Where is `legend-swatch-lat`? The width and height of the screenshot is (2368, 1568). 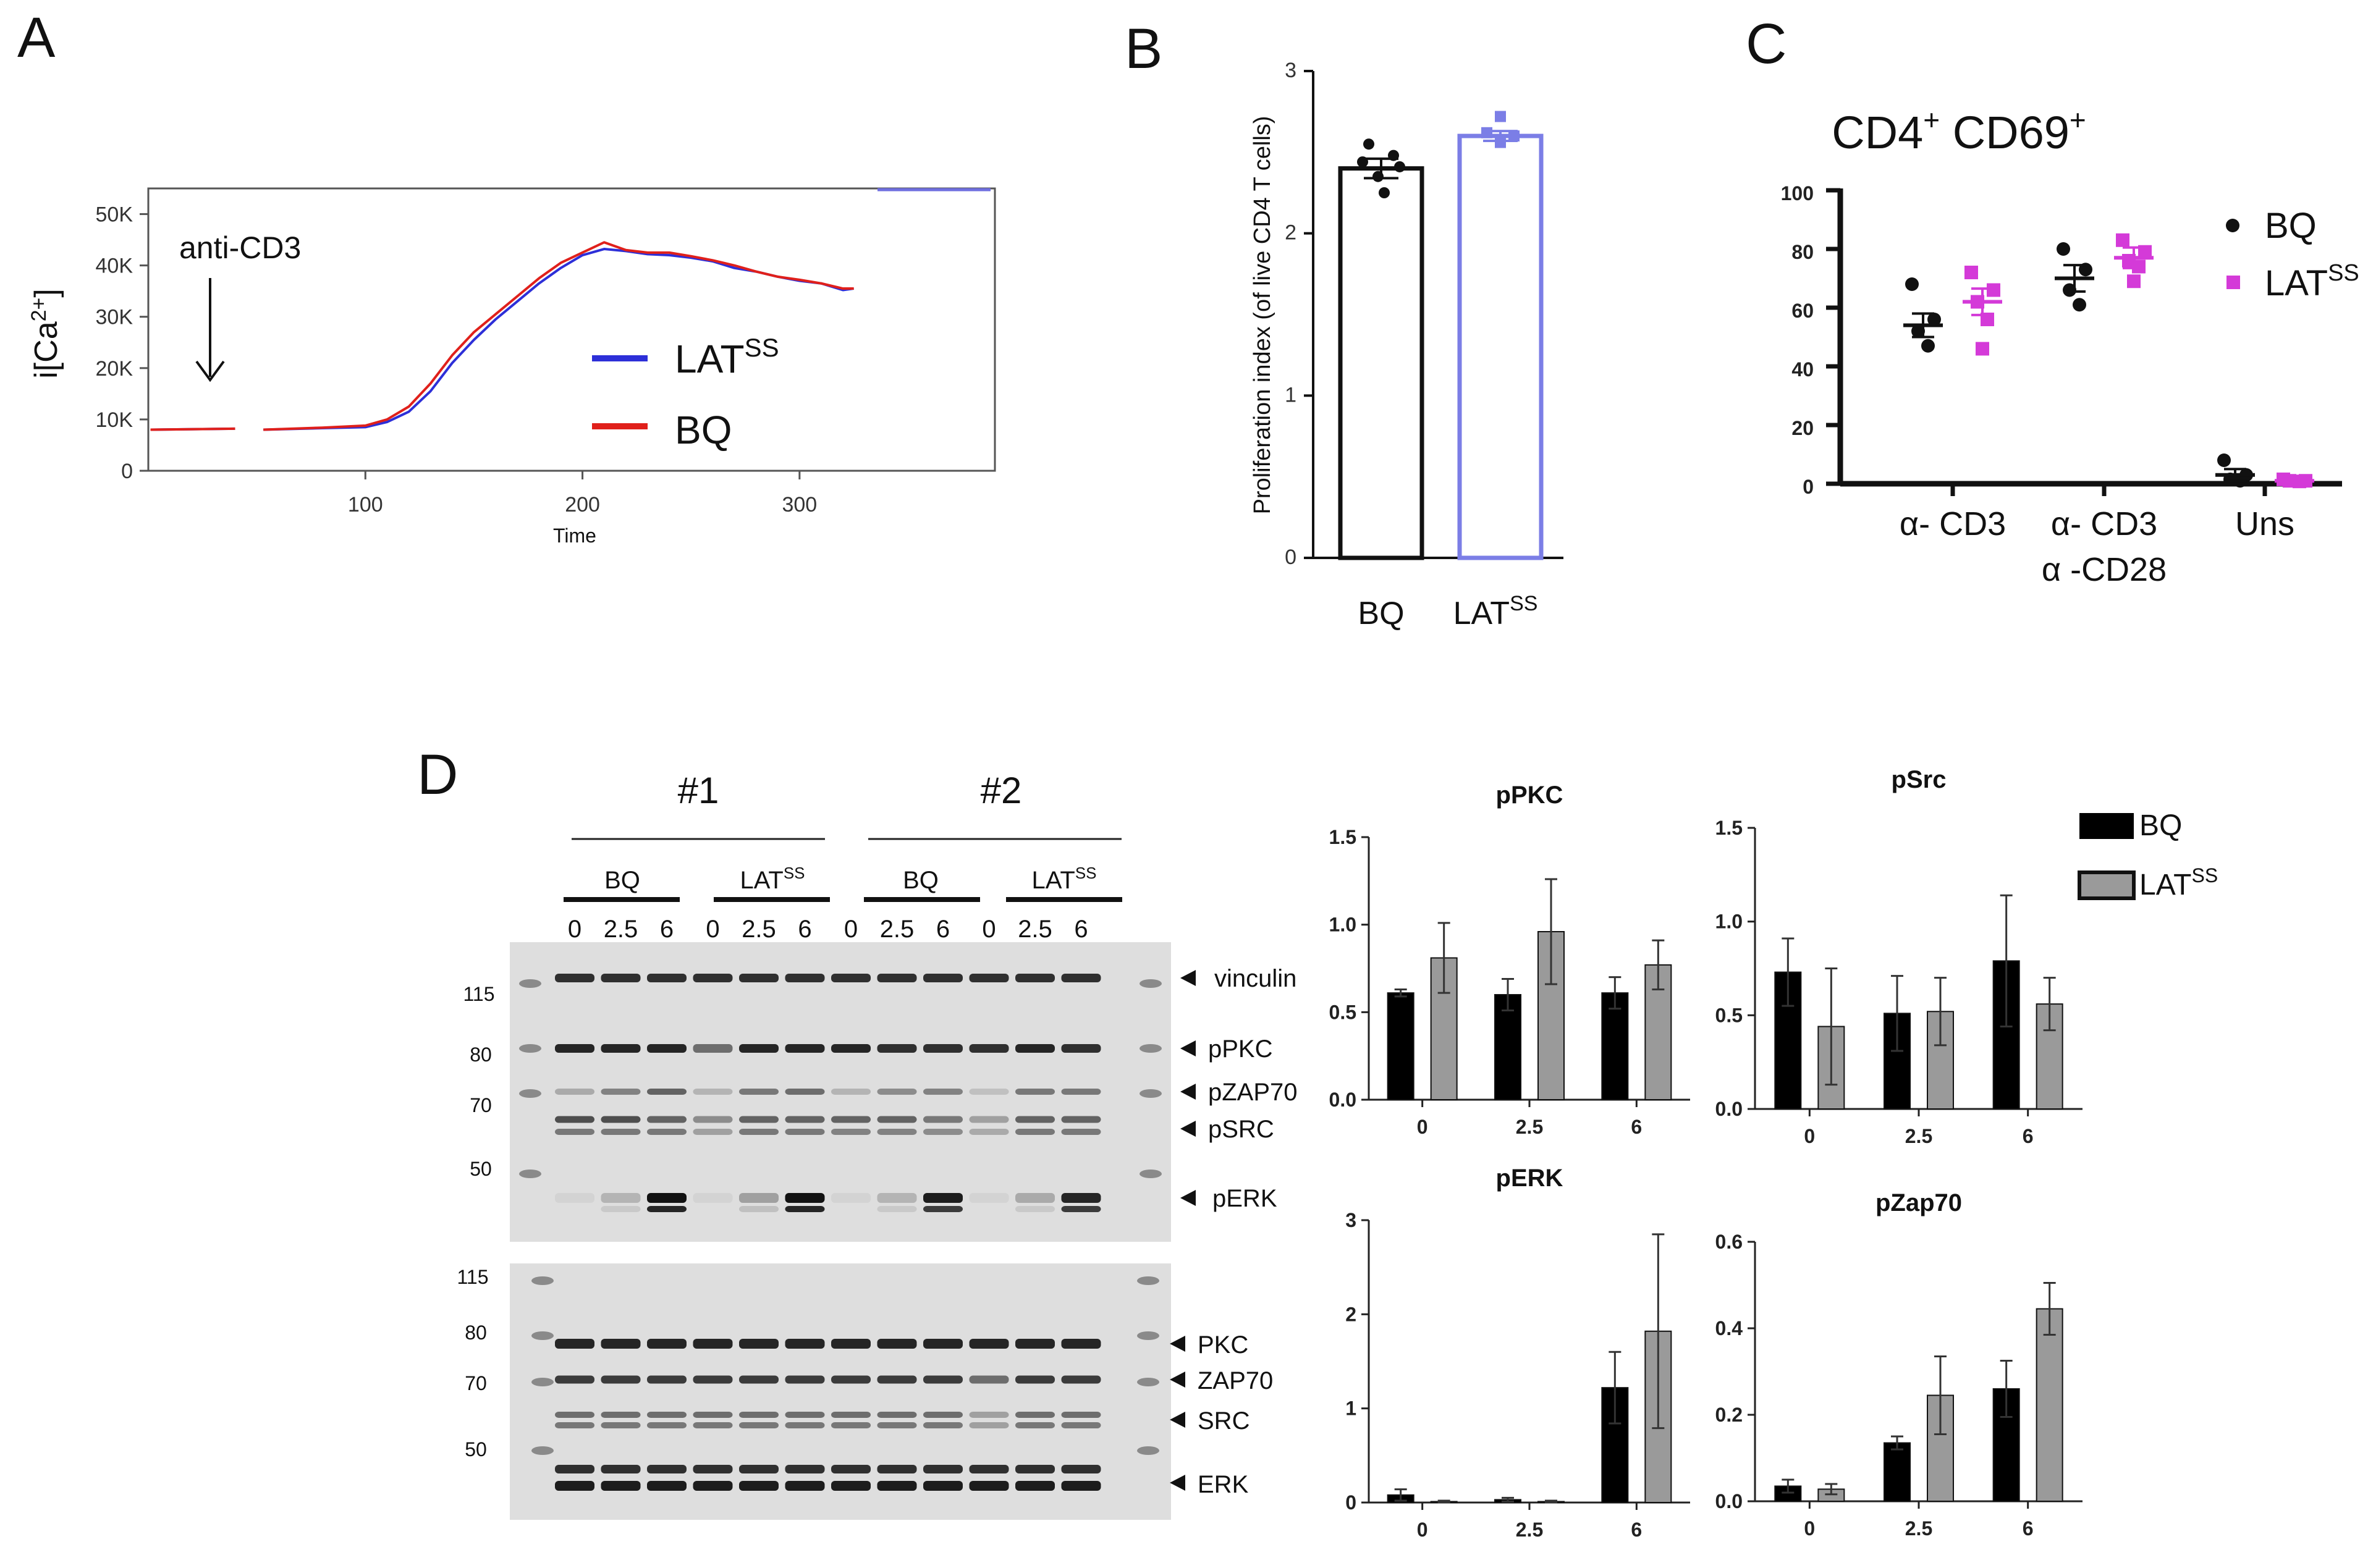 legend-swatch-lat is located at coordinates (2107, 885).